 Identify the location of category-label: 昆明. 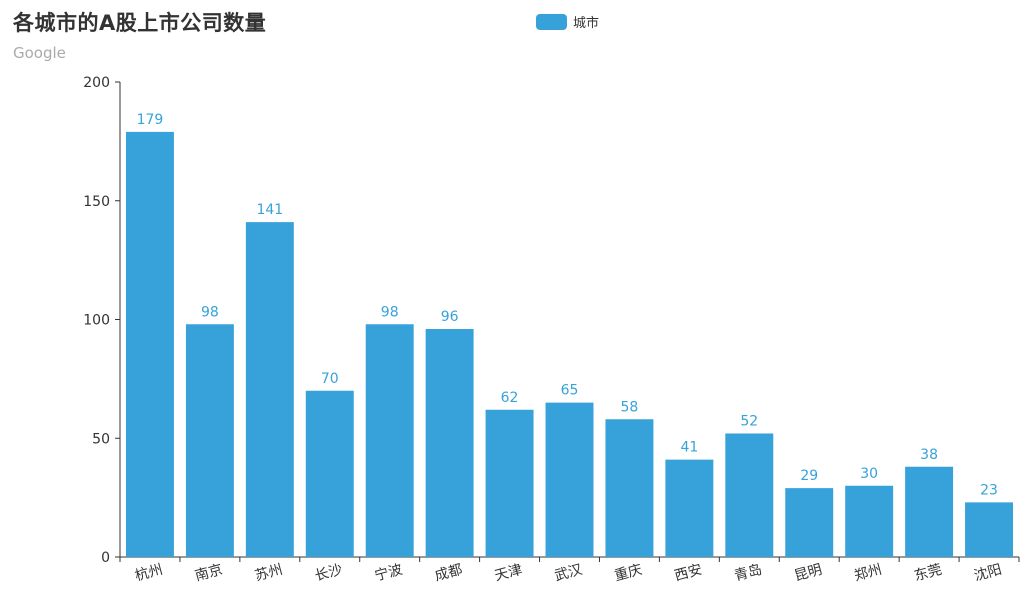
(808, 573).